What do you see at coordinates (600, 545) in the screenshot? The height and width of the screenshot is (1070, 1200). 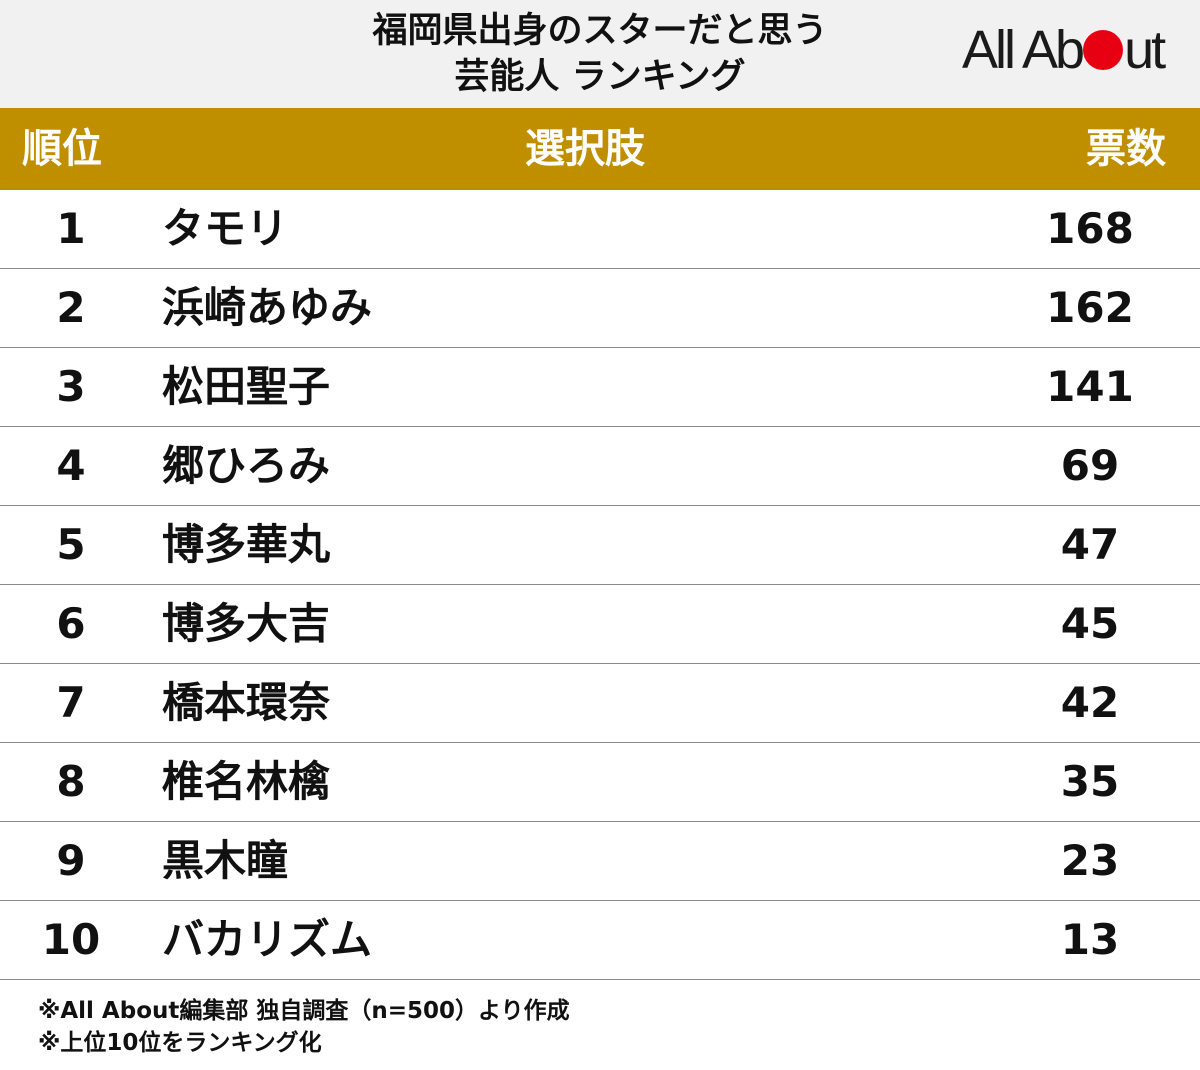 I see `table-row: 5 博多華丸 47` at bounding box center [600, 545].